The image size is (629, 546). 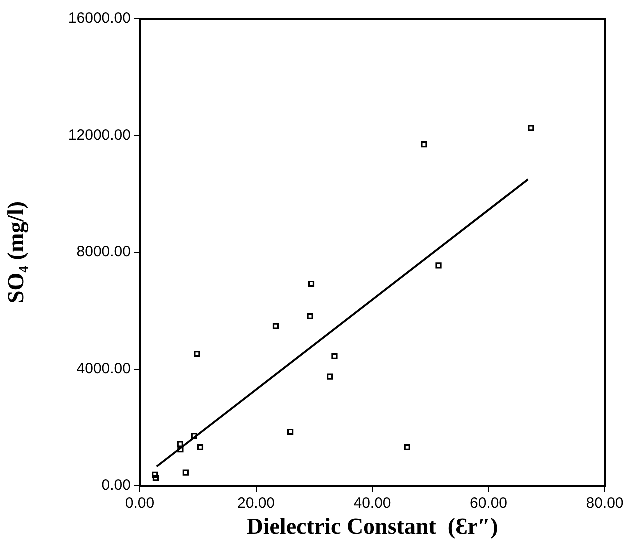 What do you see at coordinates (489, 503) in the screenshot?
I see `x-tick-label: 60.00` at bounding box center [489, 503].